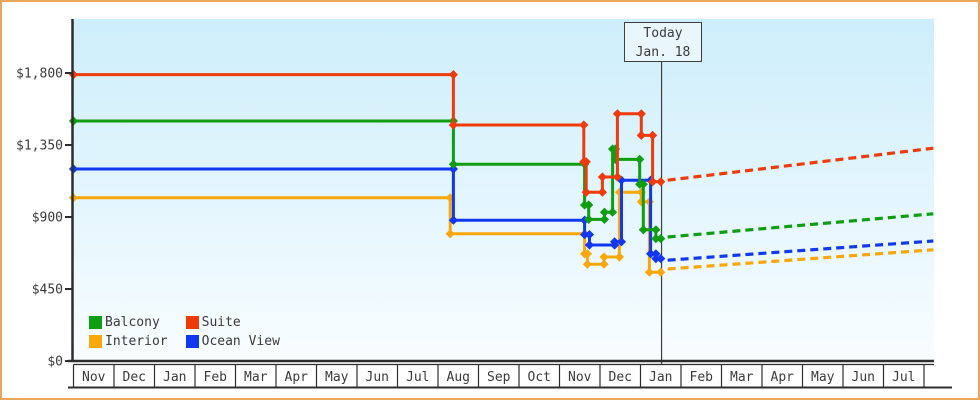 Image resolution: width=980 pixels, height=400 pixels. Describe the element at coordinates (800, 164) in the screenshot. I see `series-forecast-suite` at that location.